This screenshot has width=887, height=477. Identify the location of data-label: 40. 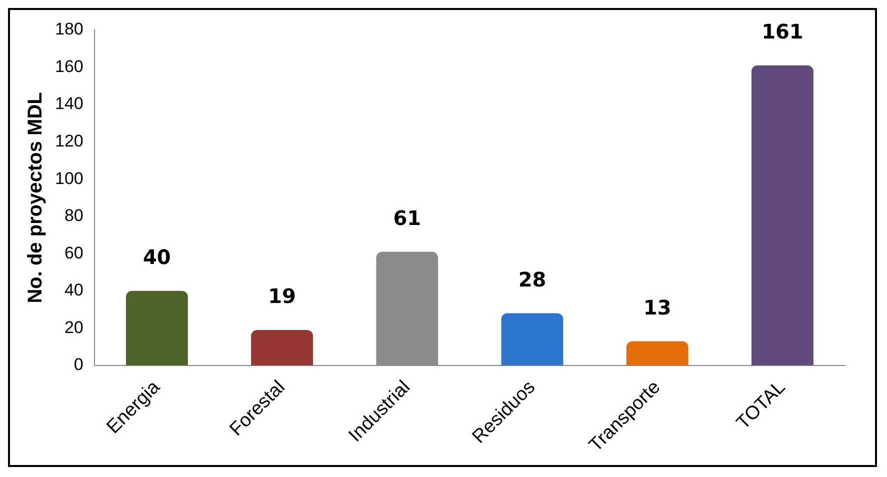
(156, 257).